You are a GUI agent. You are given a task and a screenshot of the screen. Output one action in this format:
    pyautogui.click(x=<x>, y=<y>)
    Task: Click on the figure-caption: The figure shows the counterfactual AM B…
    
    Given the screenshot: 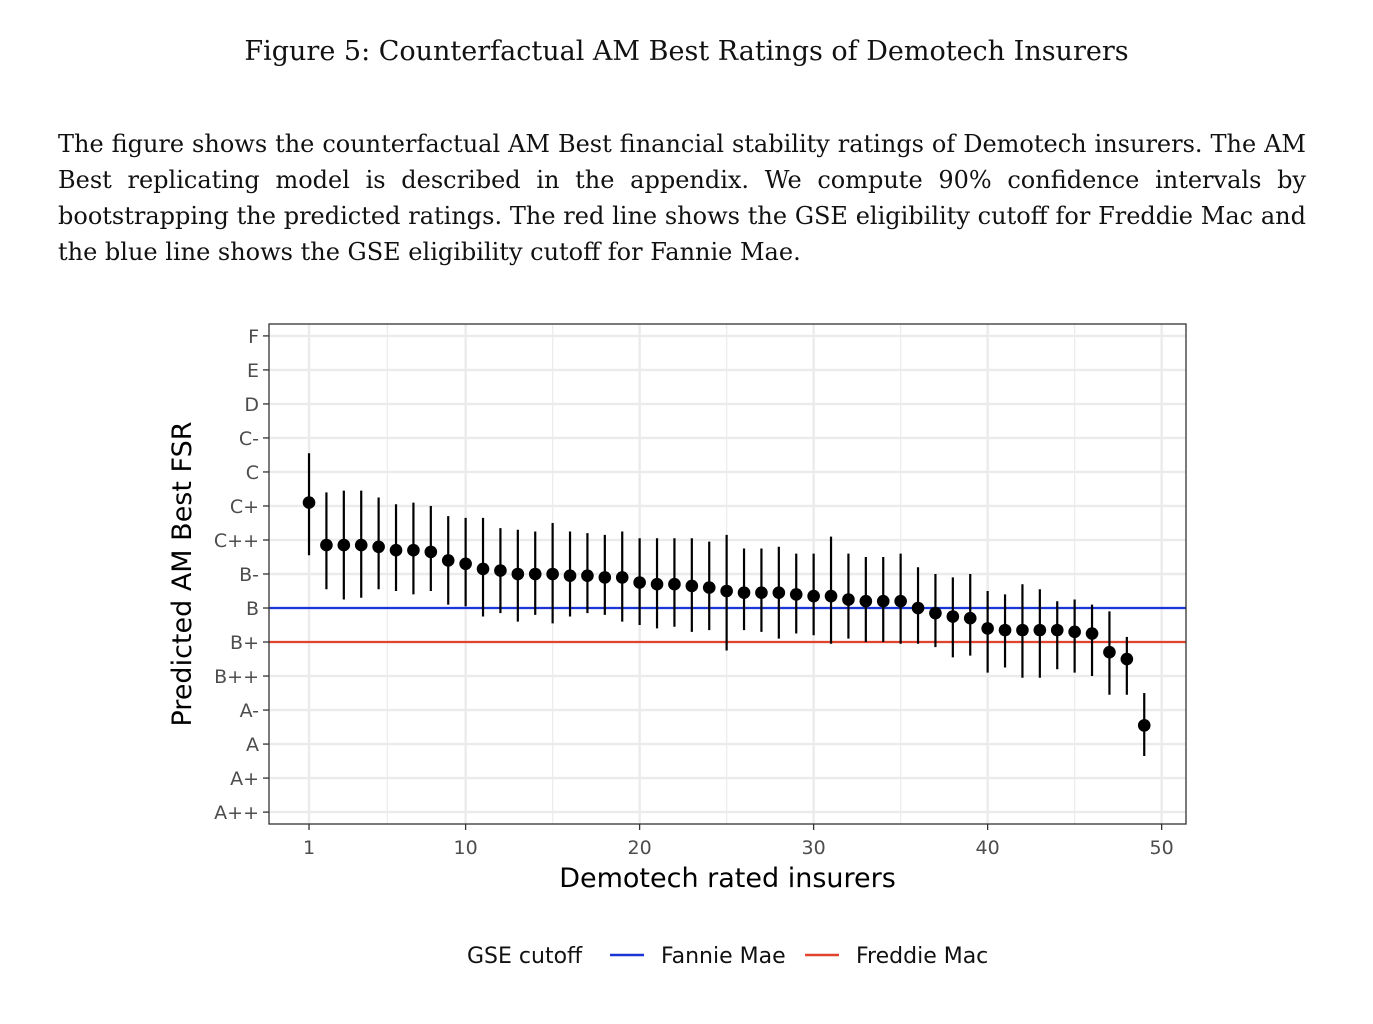 What is the action you would take?
    pyautogui.click(x=682, y=198)
    